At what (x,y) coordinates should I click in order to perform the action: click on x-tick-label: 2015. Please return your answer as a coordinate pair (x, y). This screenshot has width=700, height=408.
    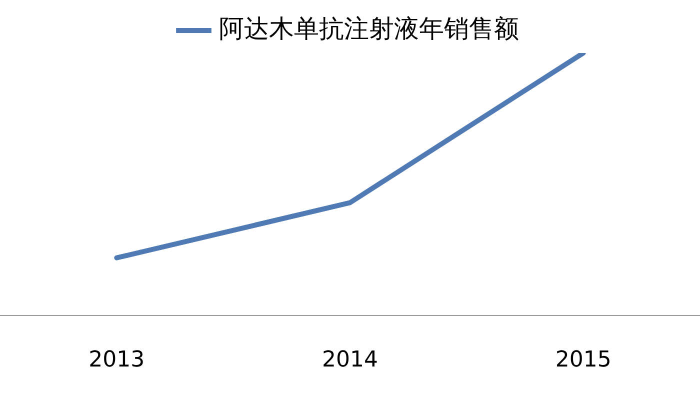
    Looking at the image, I should click on (583, 360).